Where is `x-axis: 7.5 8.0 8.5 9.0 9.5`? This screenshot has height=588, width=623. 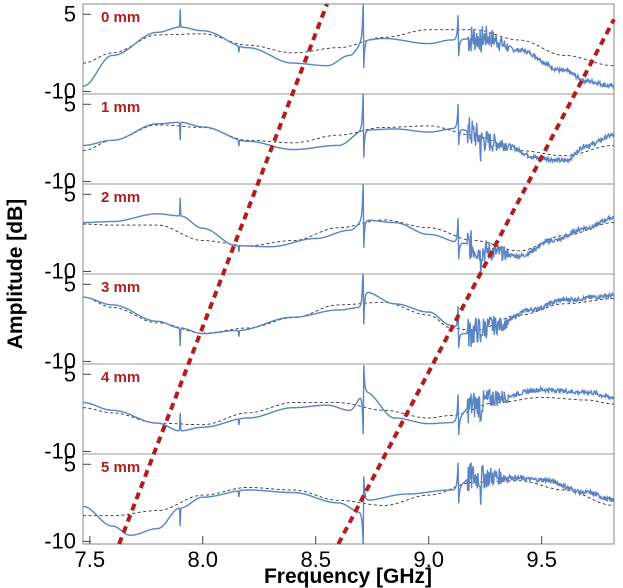 x-axis: 7.5 8.0 8.5 9.0 9.5 is located at coordinates (315, 554).